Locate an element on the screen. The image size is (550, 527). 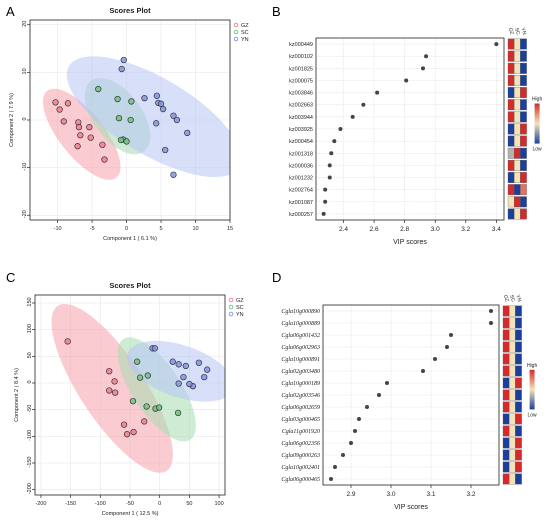
feature-label: kz003846 is located at coordinates (301, 94).